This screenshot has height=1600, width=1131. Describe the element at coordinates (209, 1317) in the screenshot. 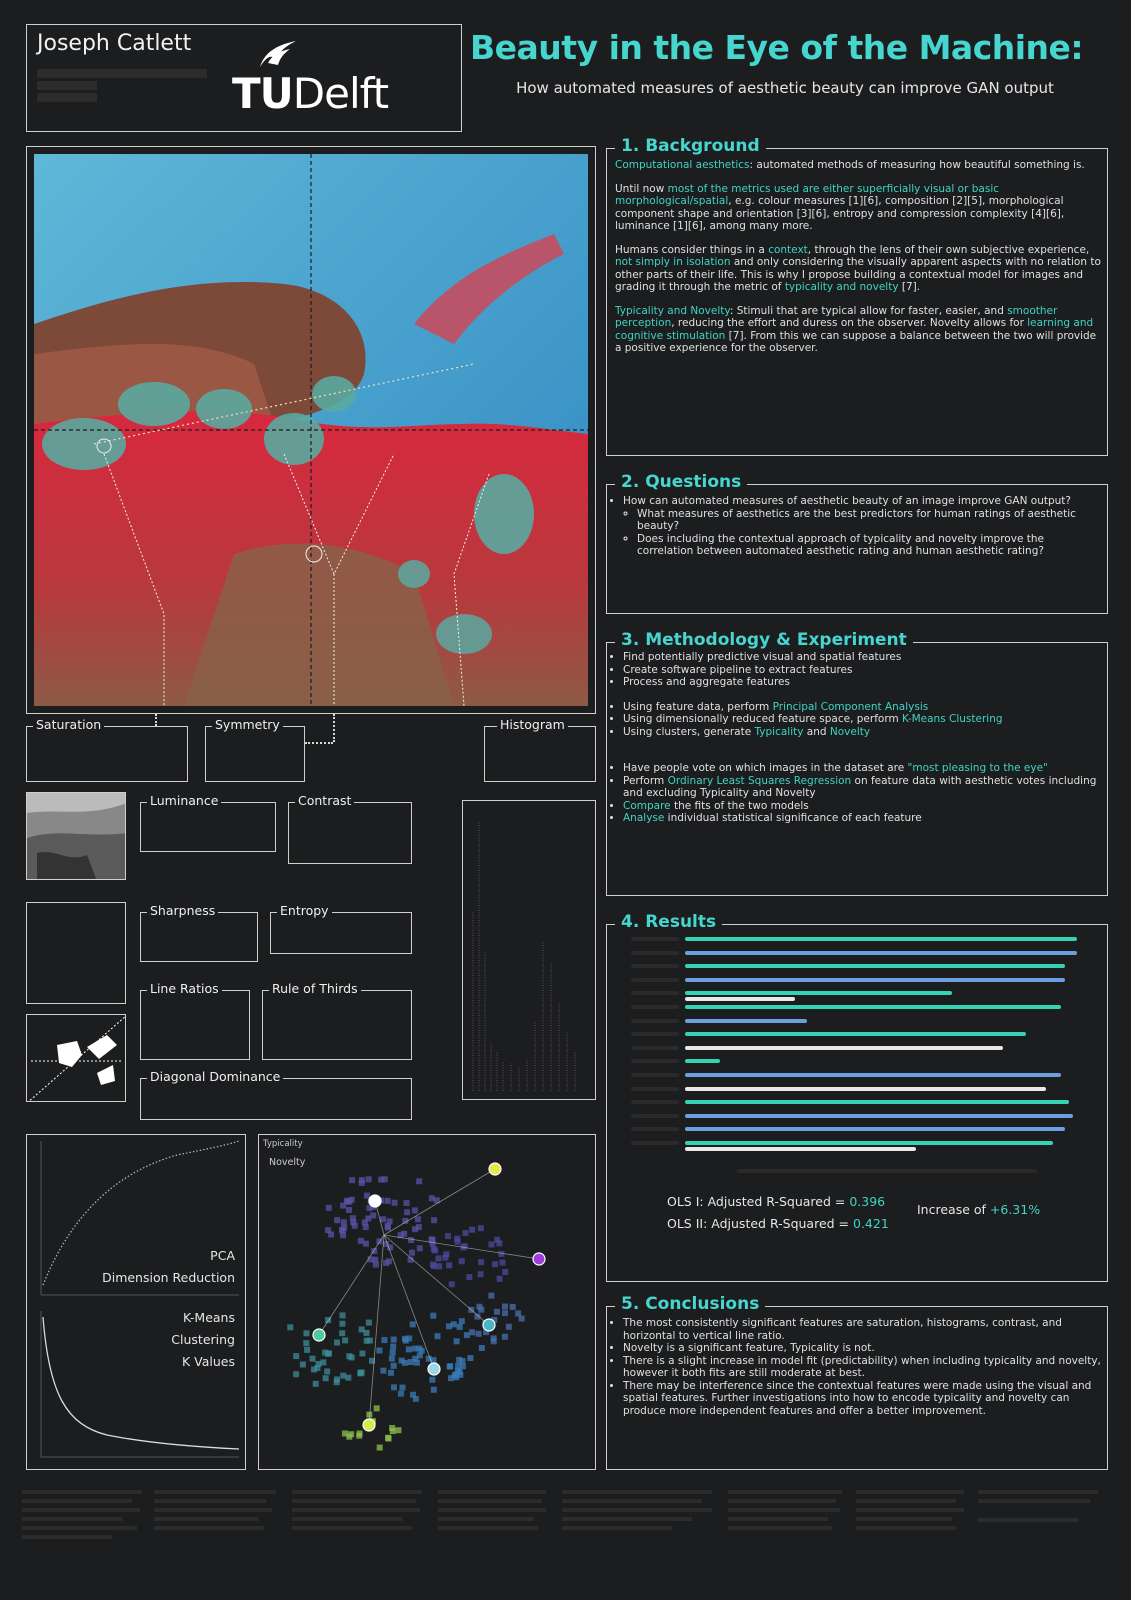

I see `kmeans-label-line1: K-Means` at that location.